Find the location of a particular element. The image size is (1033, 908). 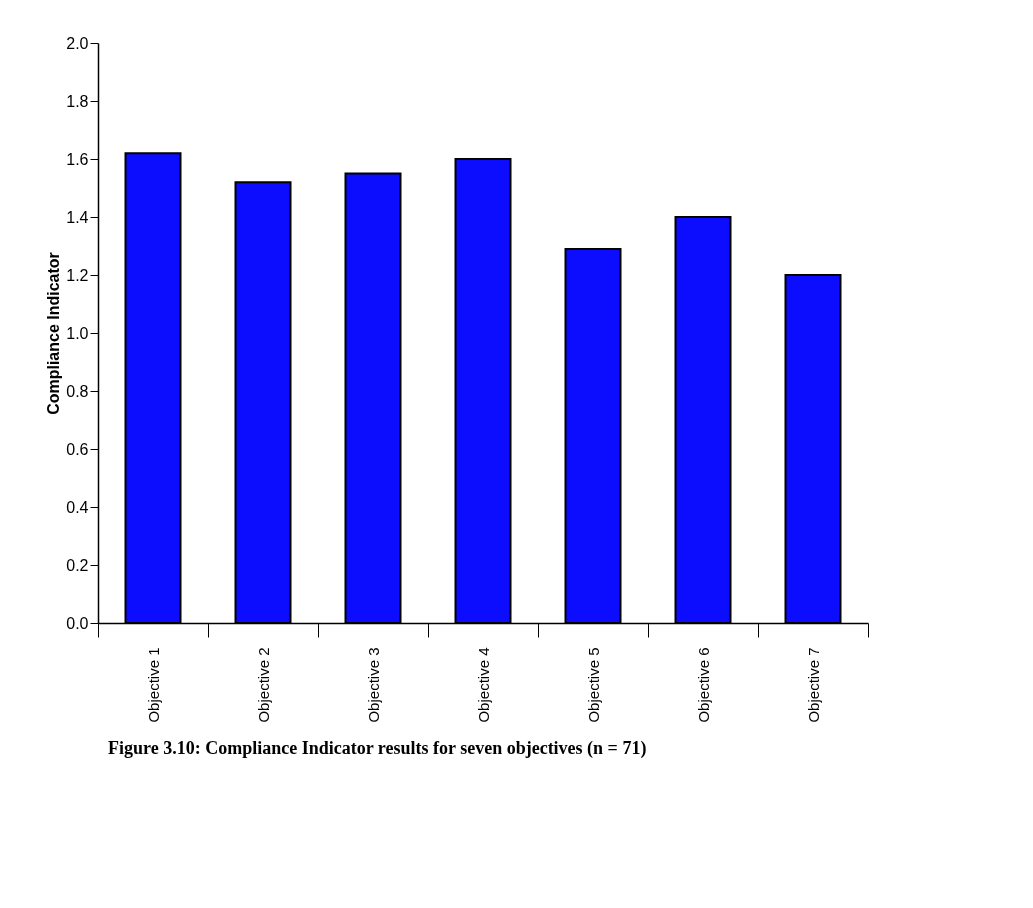

y-axis-title: Compliance Indicator is located at coordinates (54, 333).